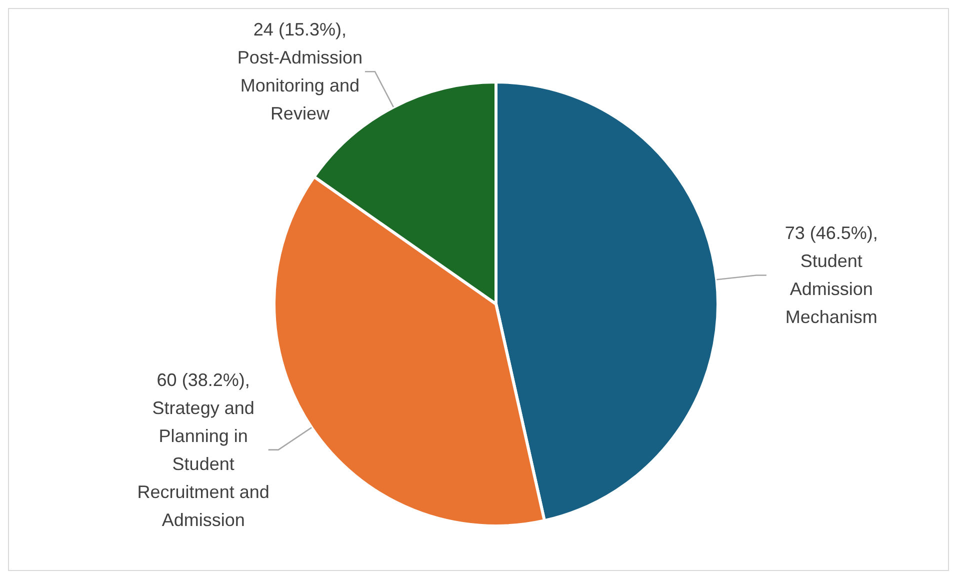  What do you see at coordinates (831, 233) in the screenshot?
I see `data-label: 73 (46.5%),` at bounding box center [831, 233].